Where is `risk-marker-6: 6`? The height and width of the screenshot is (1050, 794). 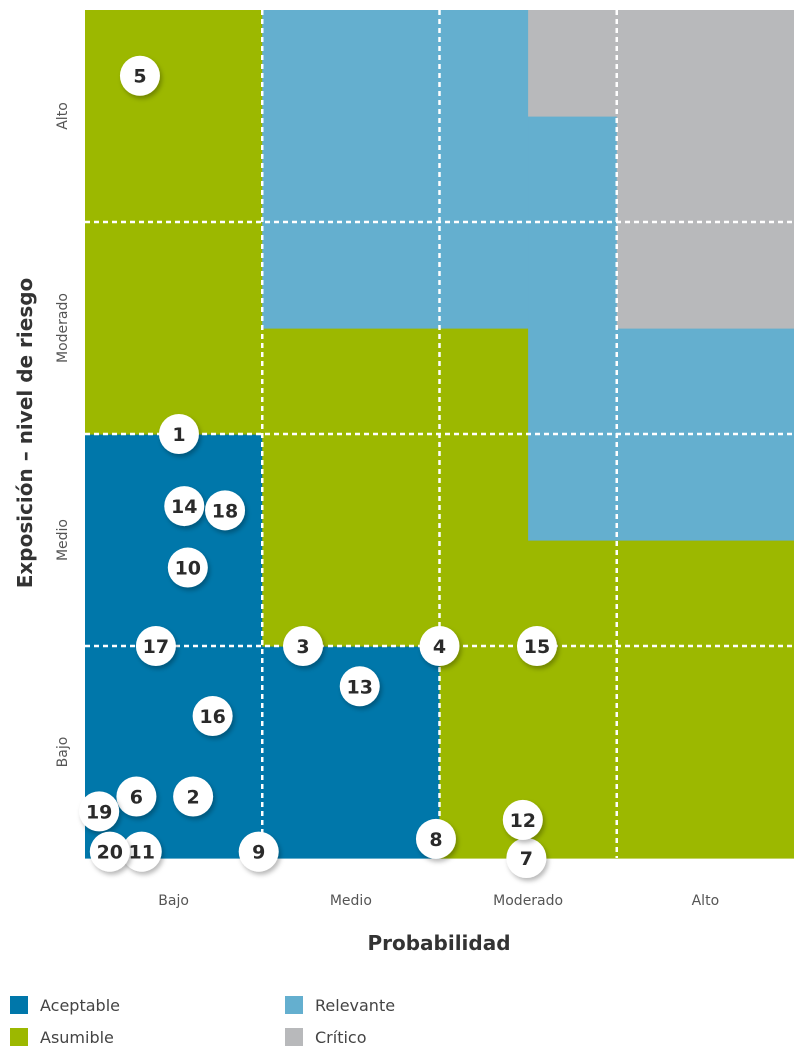
risk-marker-6: 6 is located at coordinates (136, 796).